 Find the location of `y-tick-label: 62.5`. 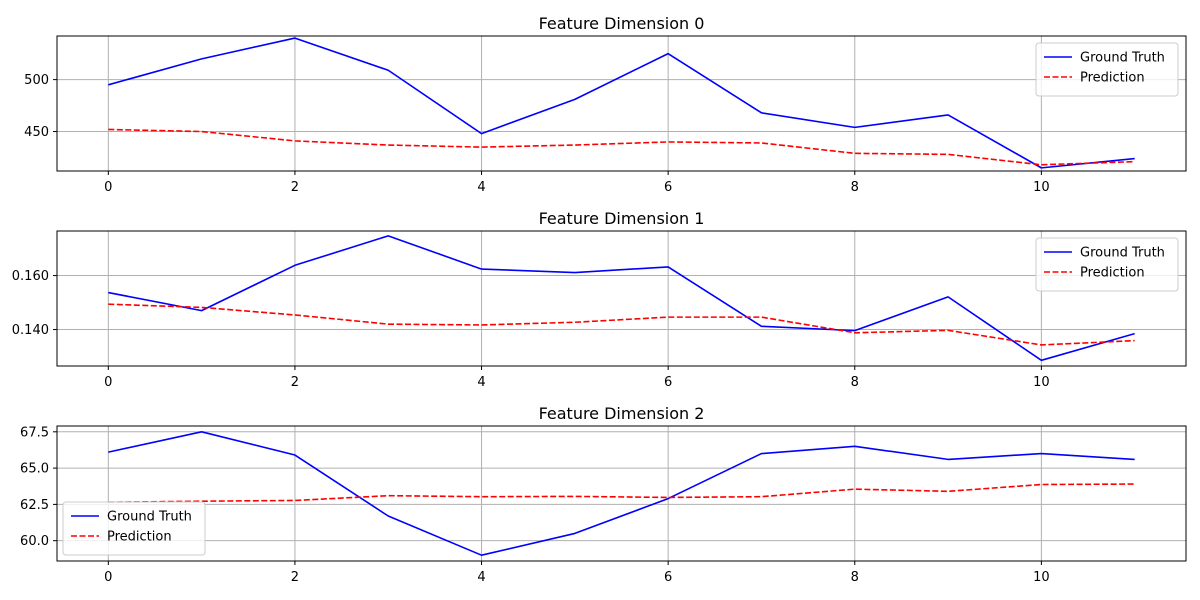

y-tick-label: 62.5 is located at coordinates (34, 505).